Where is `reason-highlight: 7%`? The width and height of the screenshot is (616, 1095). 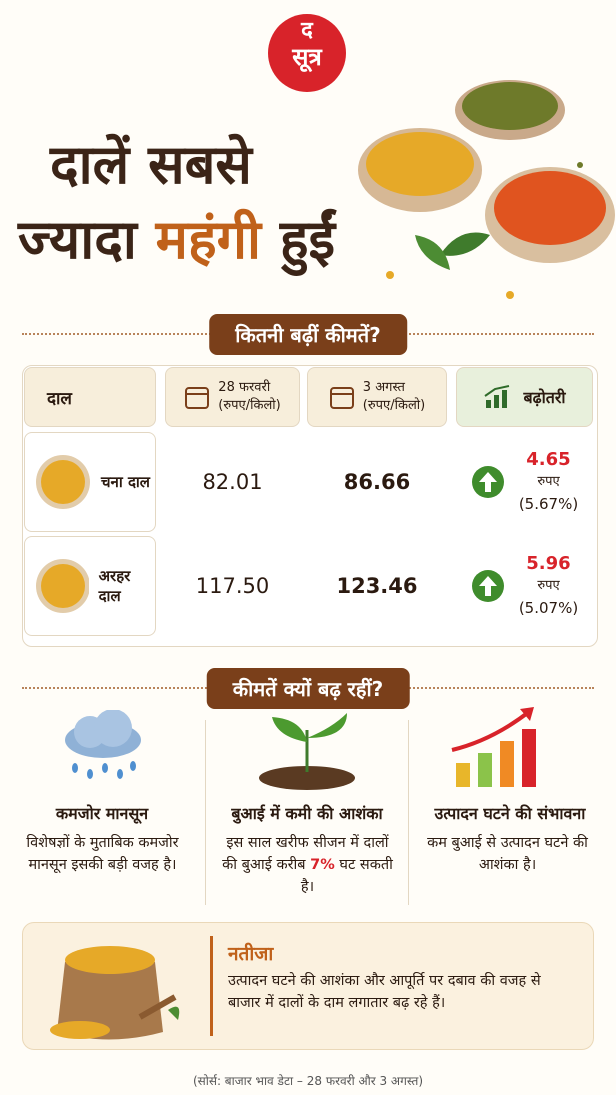
reason-highlight: 7% is located at coordinates (322, 865).